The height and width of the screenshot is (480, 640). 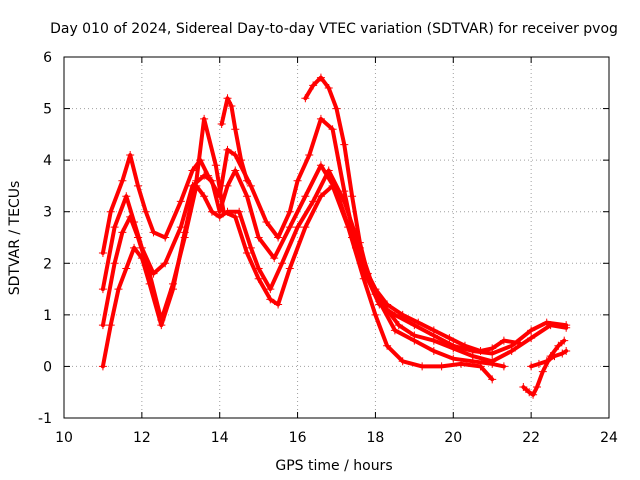 What do you see at coordinates (47, 161) in the screenshot?
I see `y-tick-label: 4` at bounding box center [47, 161].